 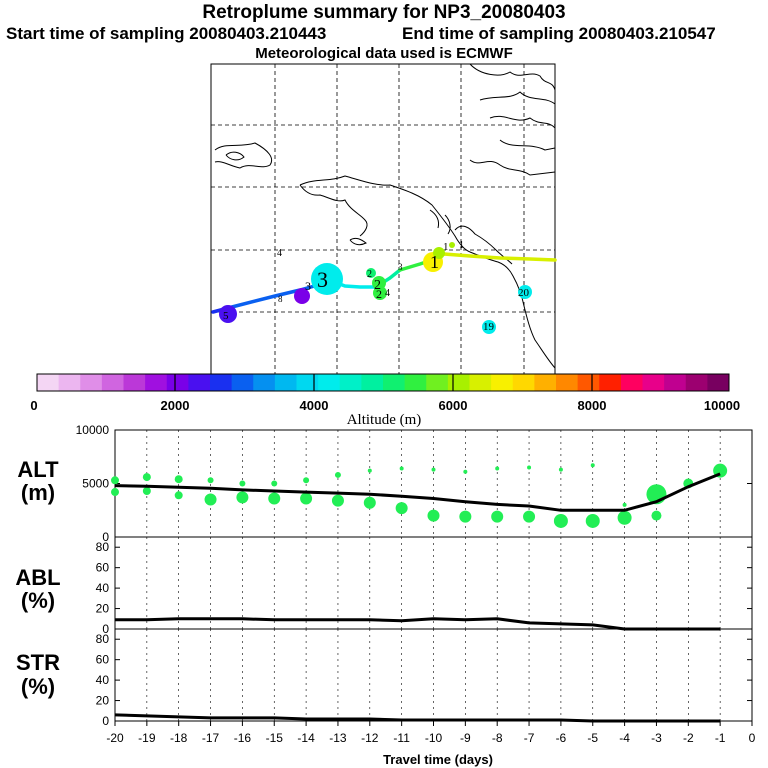 I want to click on marker-day-3-large, so click(x=327, y=279).